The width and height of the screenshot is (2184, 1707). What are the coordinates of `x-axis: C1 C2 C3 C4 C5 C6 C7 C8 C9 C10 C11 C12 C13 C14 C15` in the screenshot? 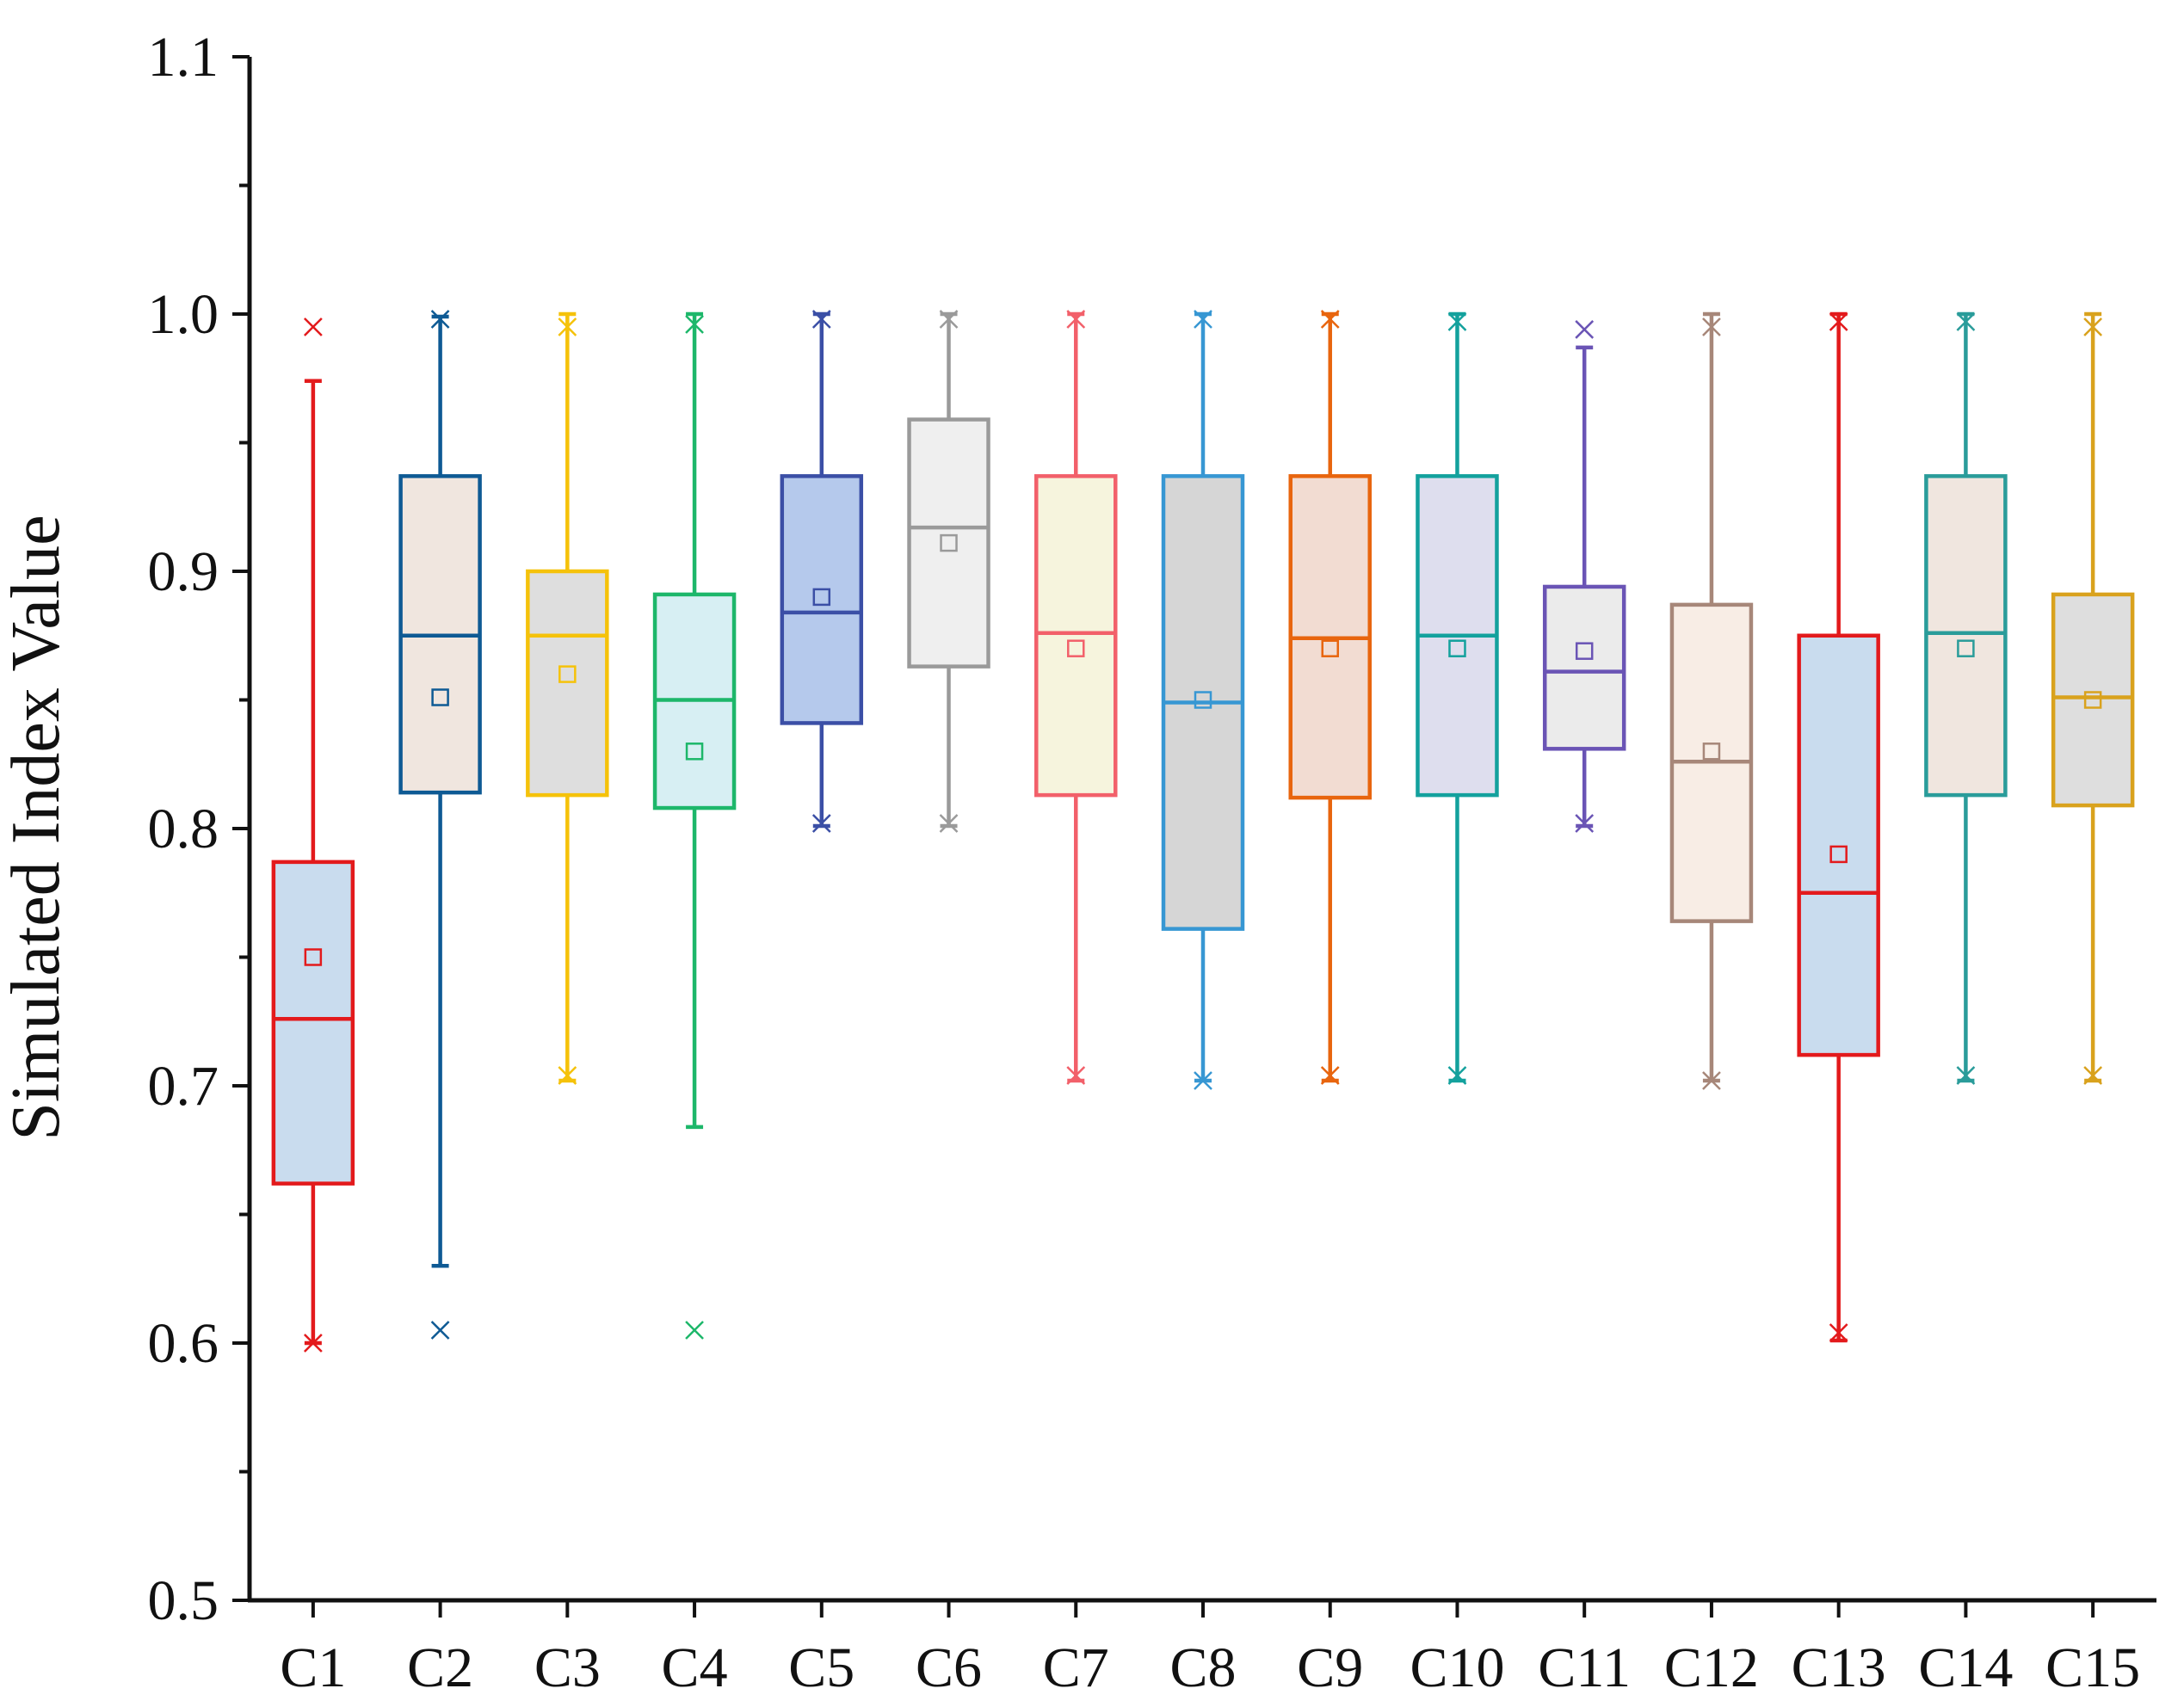 It's located at (1202, 1648).